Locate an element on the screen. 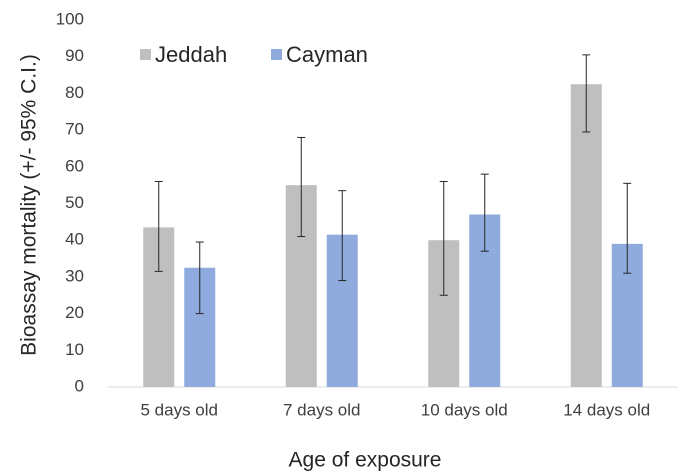  bar is located at coordinates (586, 235).